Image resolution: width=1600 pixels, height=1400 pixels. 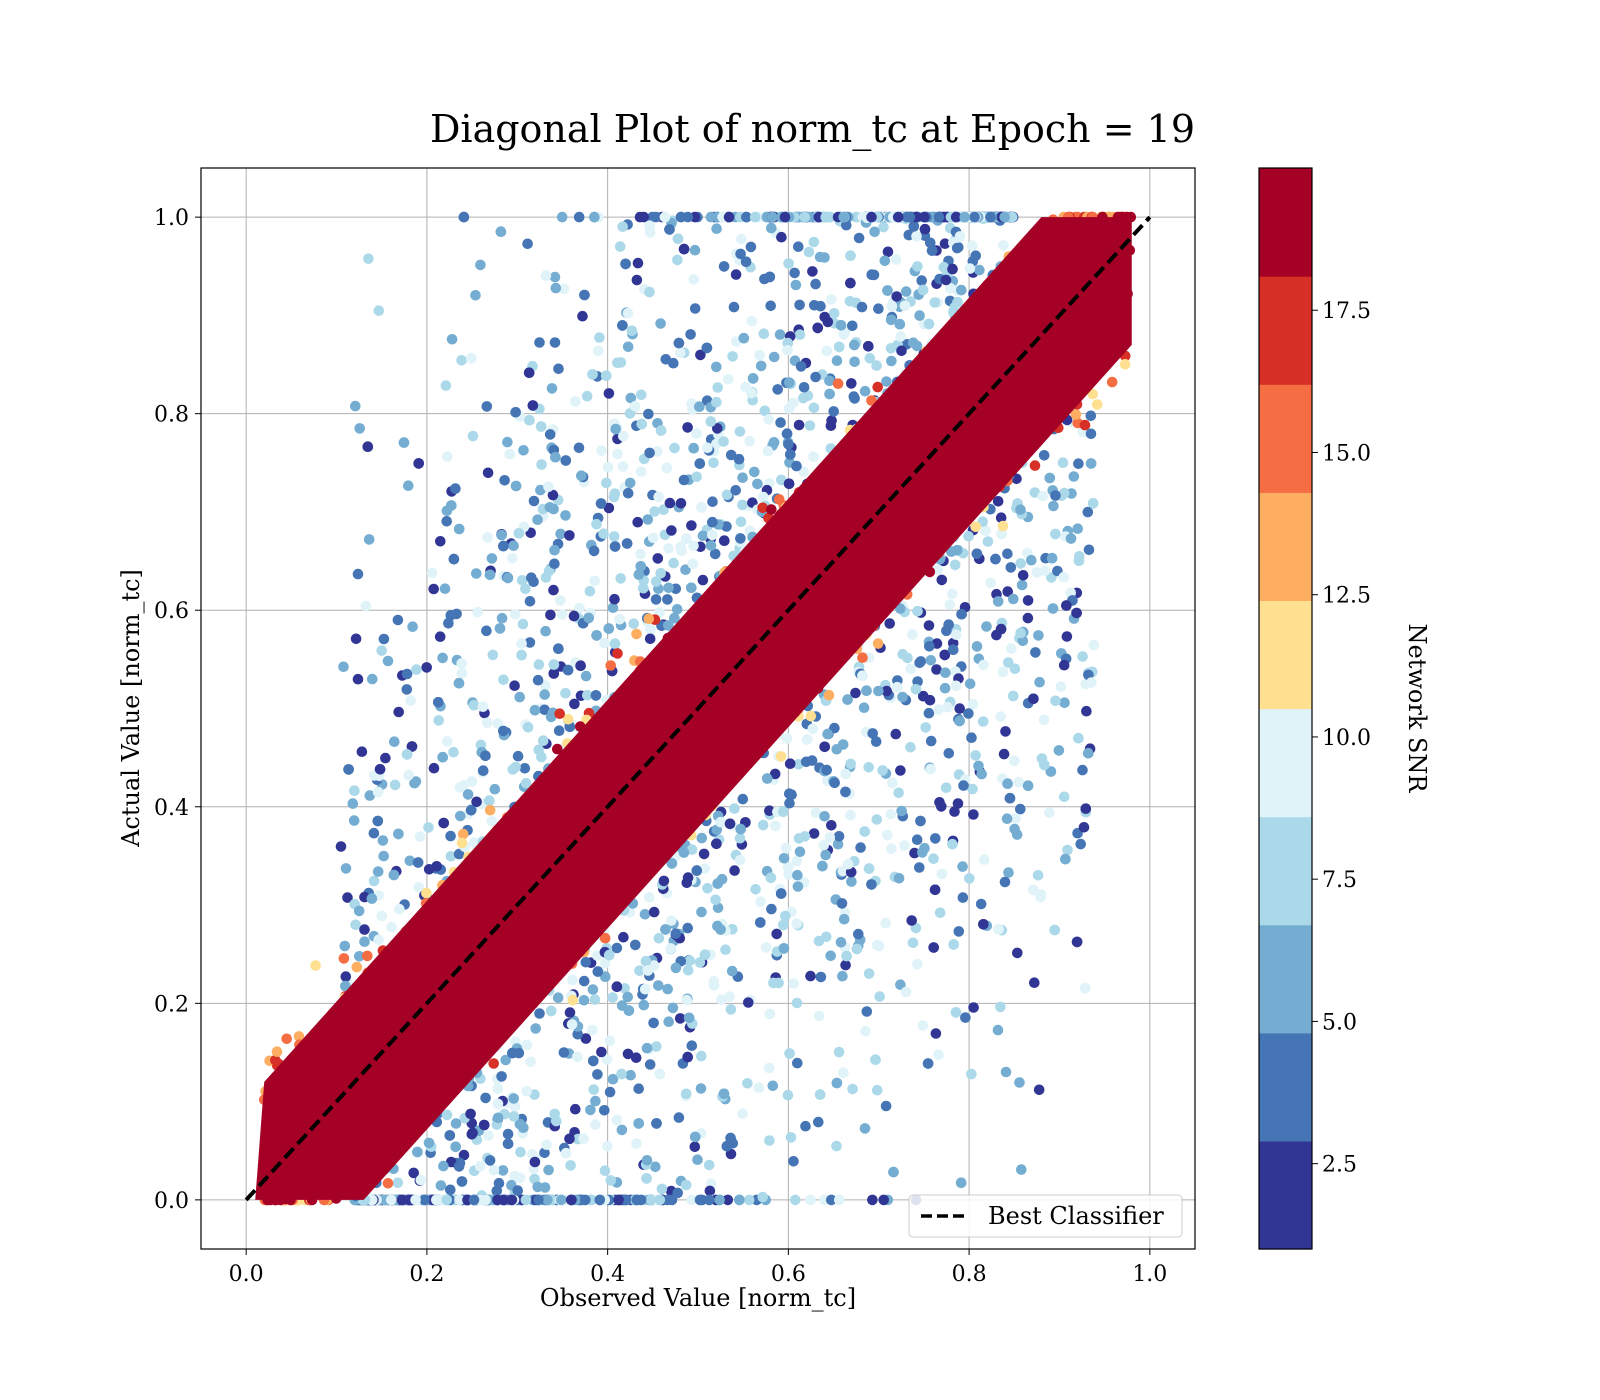 What do you see at coordinates (1339, 1165) in the screenshot?
I see `colorbar-tick-label: 2.5` at bounding box center [1339, 1165].